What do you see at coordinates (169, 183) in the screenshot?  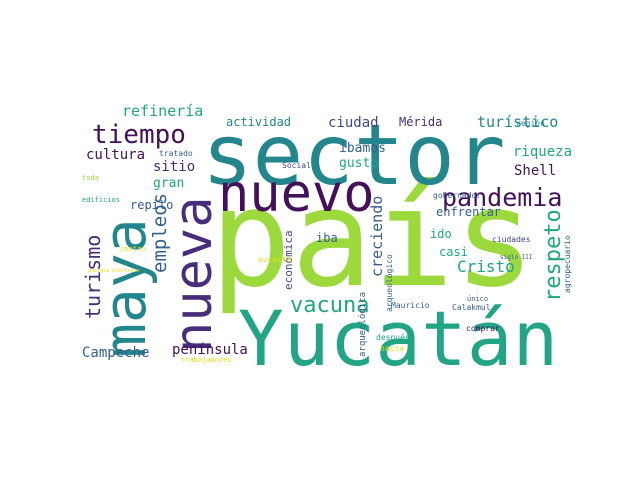 I see `word-gran: gran` at bounding box center [169, 183].